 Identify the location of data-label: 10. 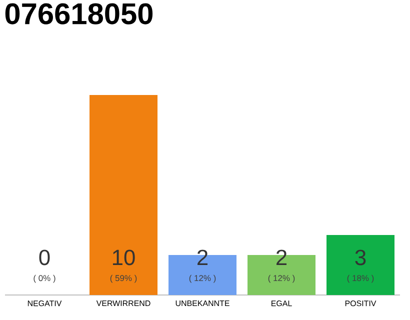
(123, 258).